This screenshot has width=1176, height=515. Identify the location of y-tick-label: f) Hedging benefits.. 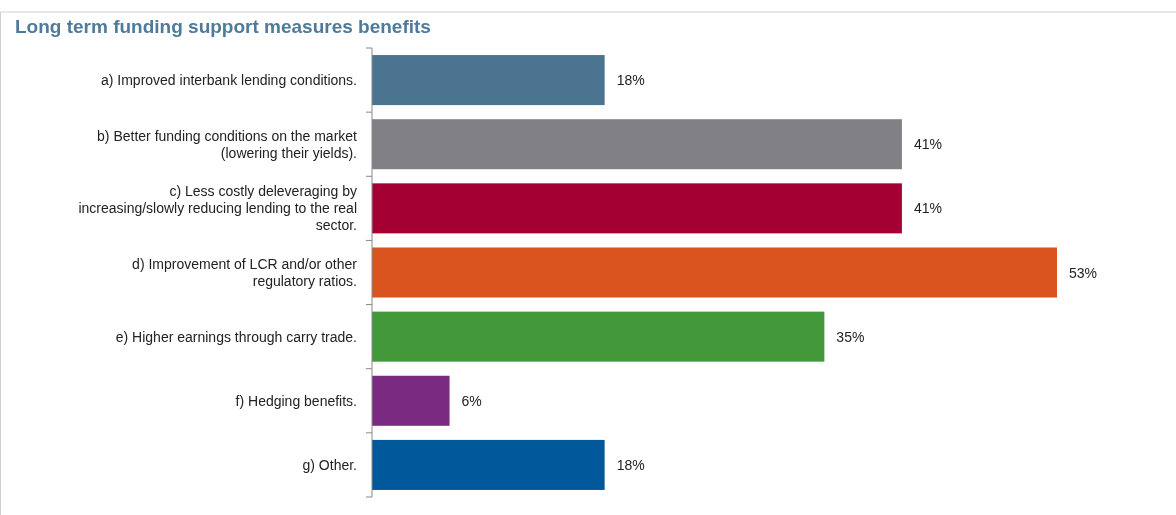
(296, 400).